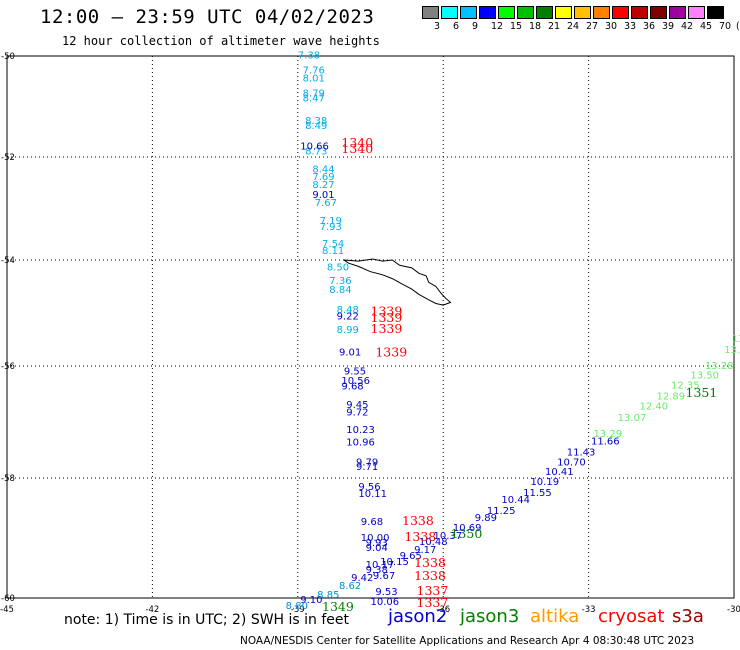 This screenshot has width=740, height=650. Describe the element at coordinates (592, 26) in the screenshot. I see `colorbar-tick-label: 27` at that location.